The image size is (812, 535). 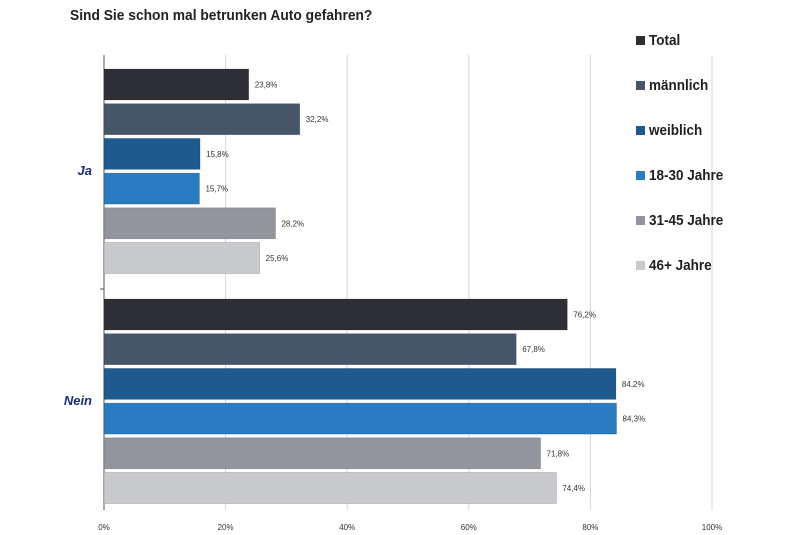 What do you see at coordinates (665, 40) in the screenshot?
I see `legend-label: Total` at bounding box center [665, 40].